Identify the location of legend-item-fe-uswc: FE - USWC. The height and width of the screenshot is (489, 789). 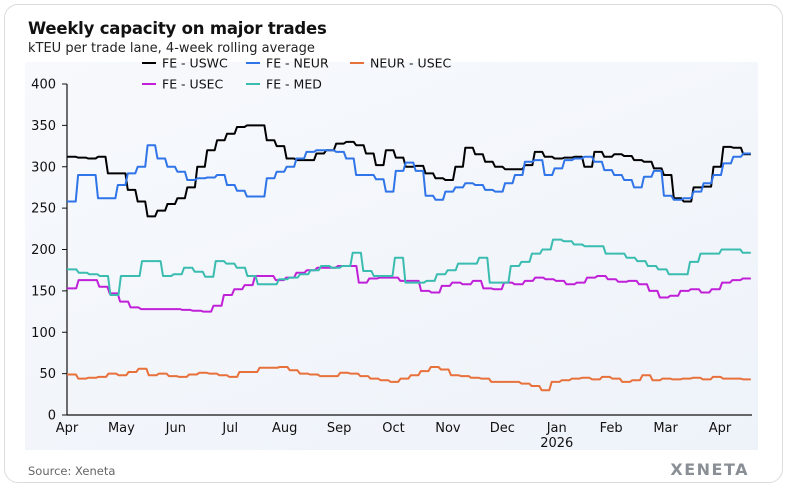
(185, 63).